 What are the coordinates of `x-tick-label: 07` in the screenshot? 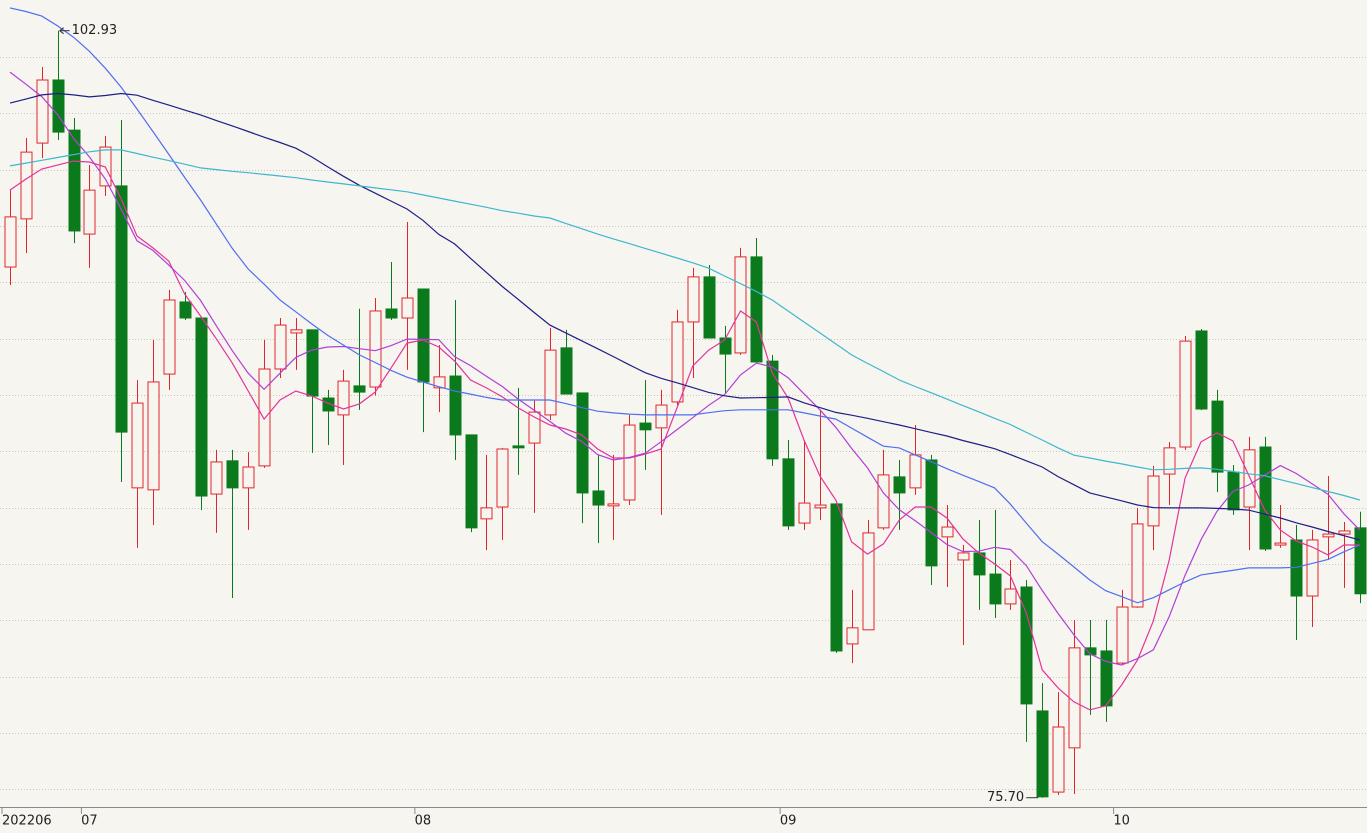 It's located at (89, 821).